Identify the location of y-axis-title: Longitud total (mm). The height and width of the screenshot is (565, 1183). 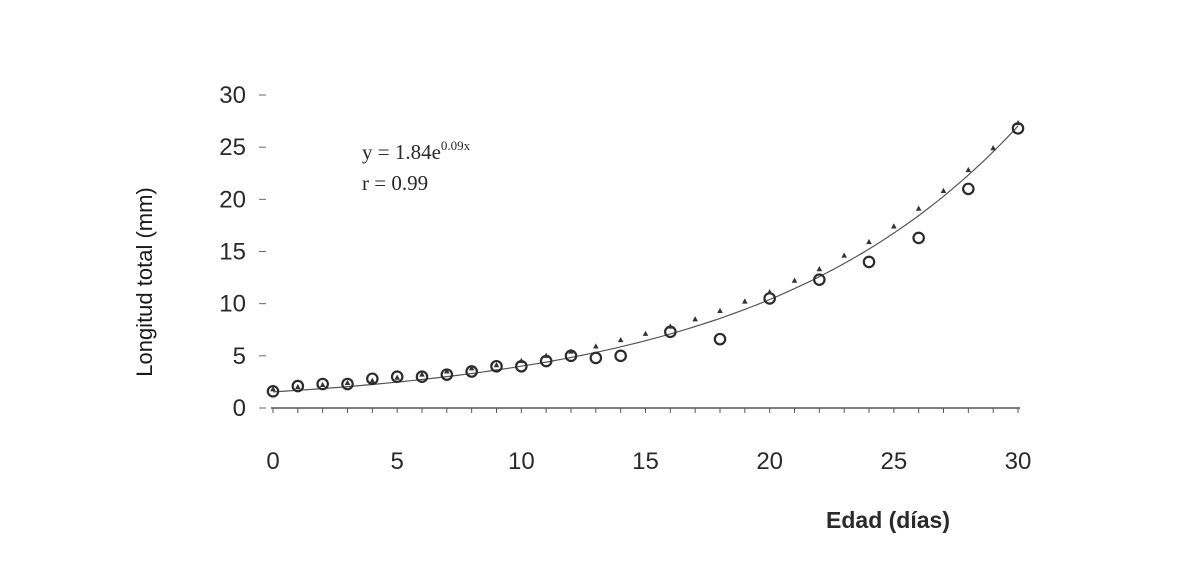
(144, 282).